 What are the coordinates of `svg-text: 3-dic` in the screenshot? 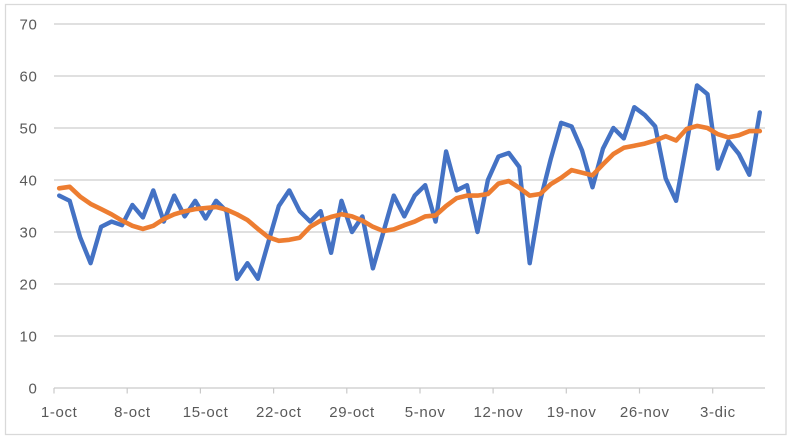 It's located at (718, 412).